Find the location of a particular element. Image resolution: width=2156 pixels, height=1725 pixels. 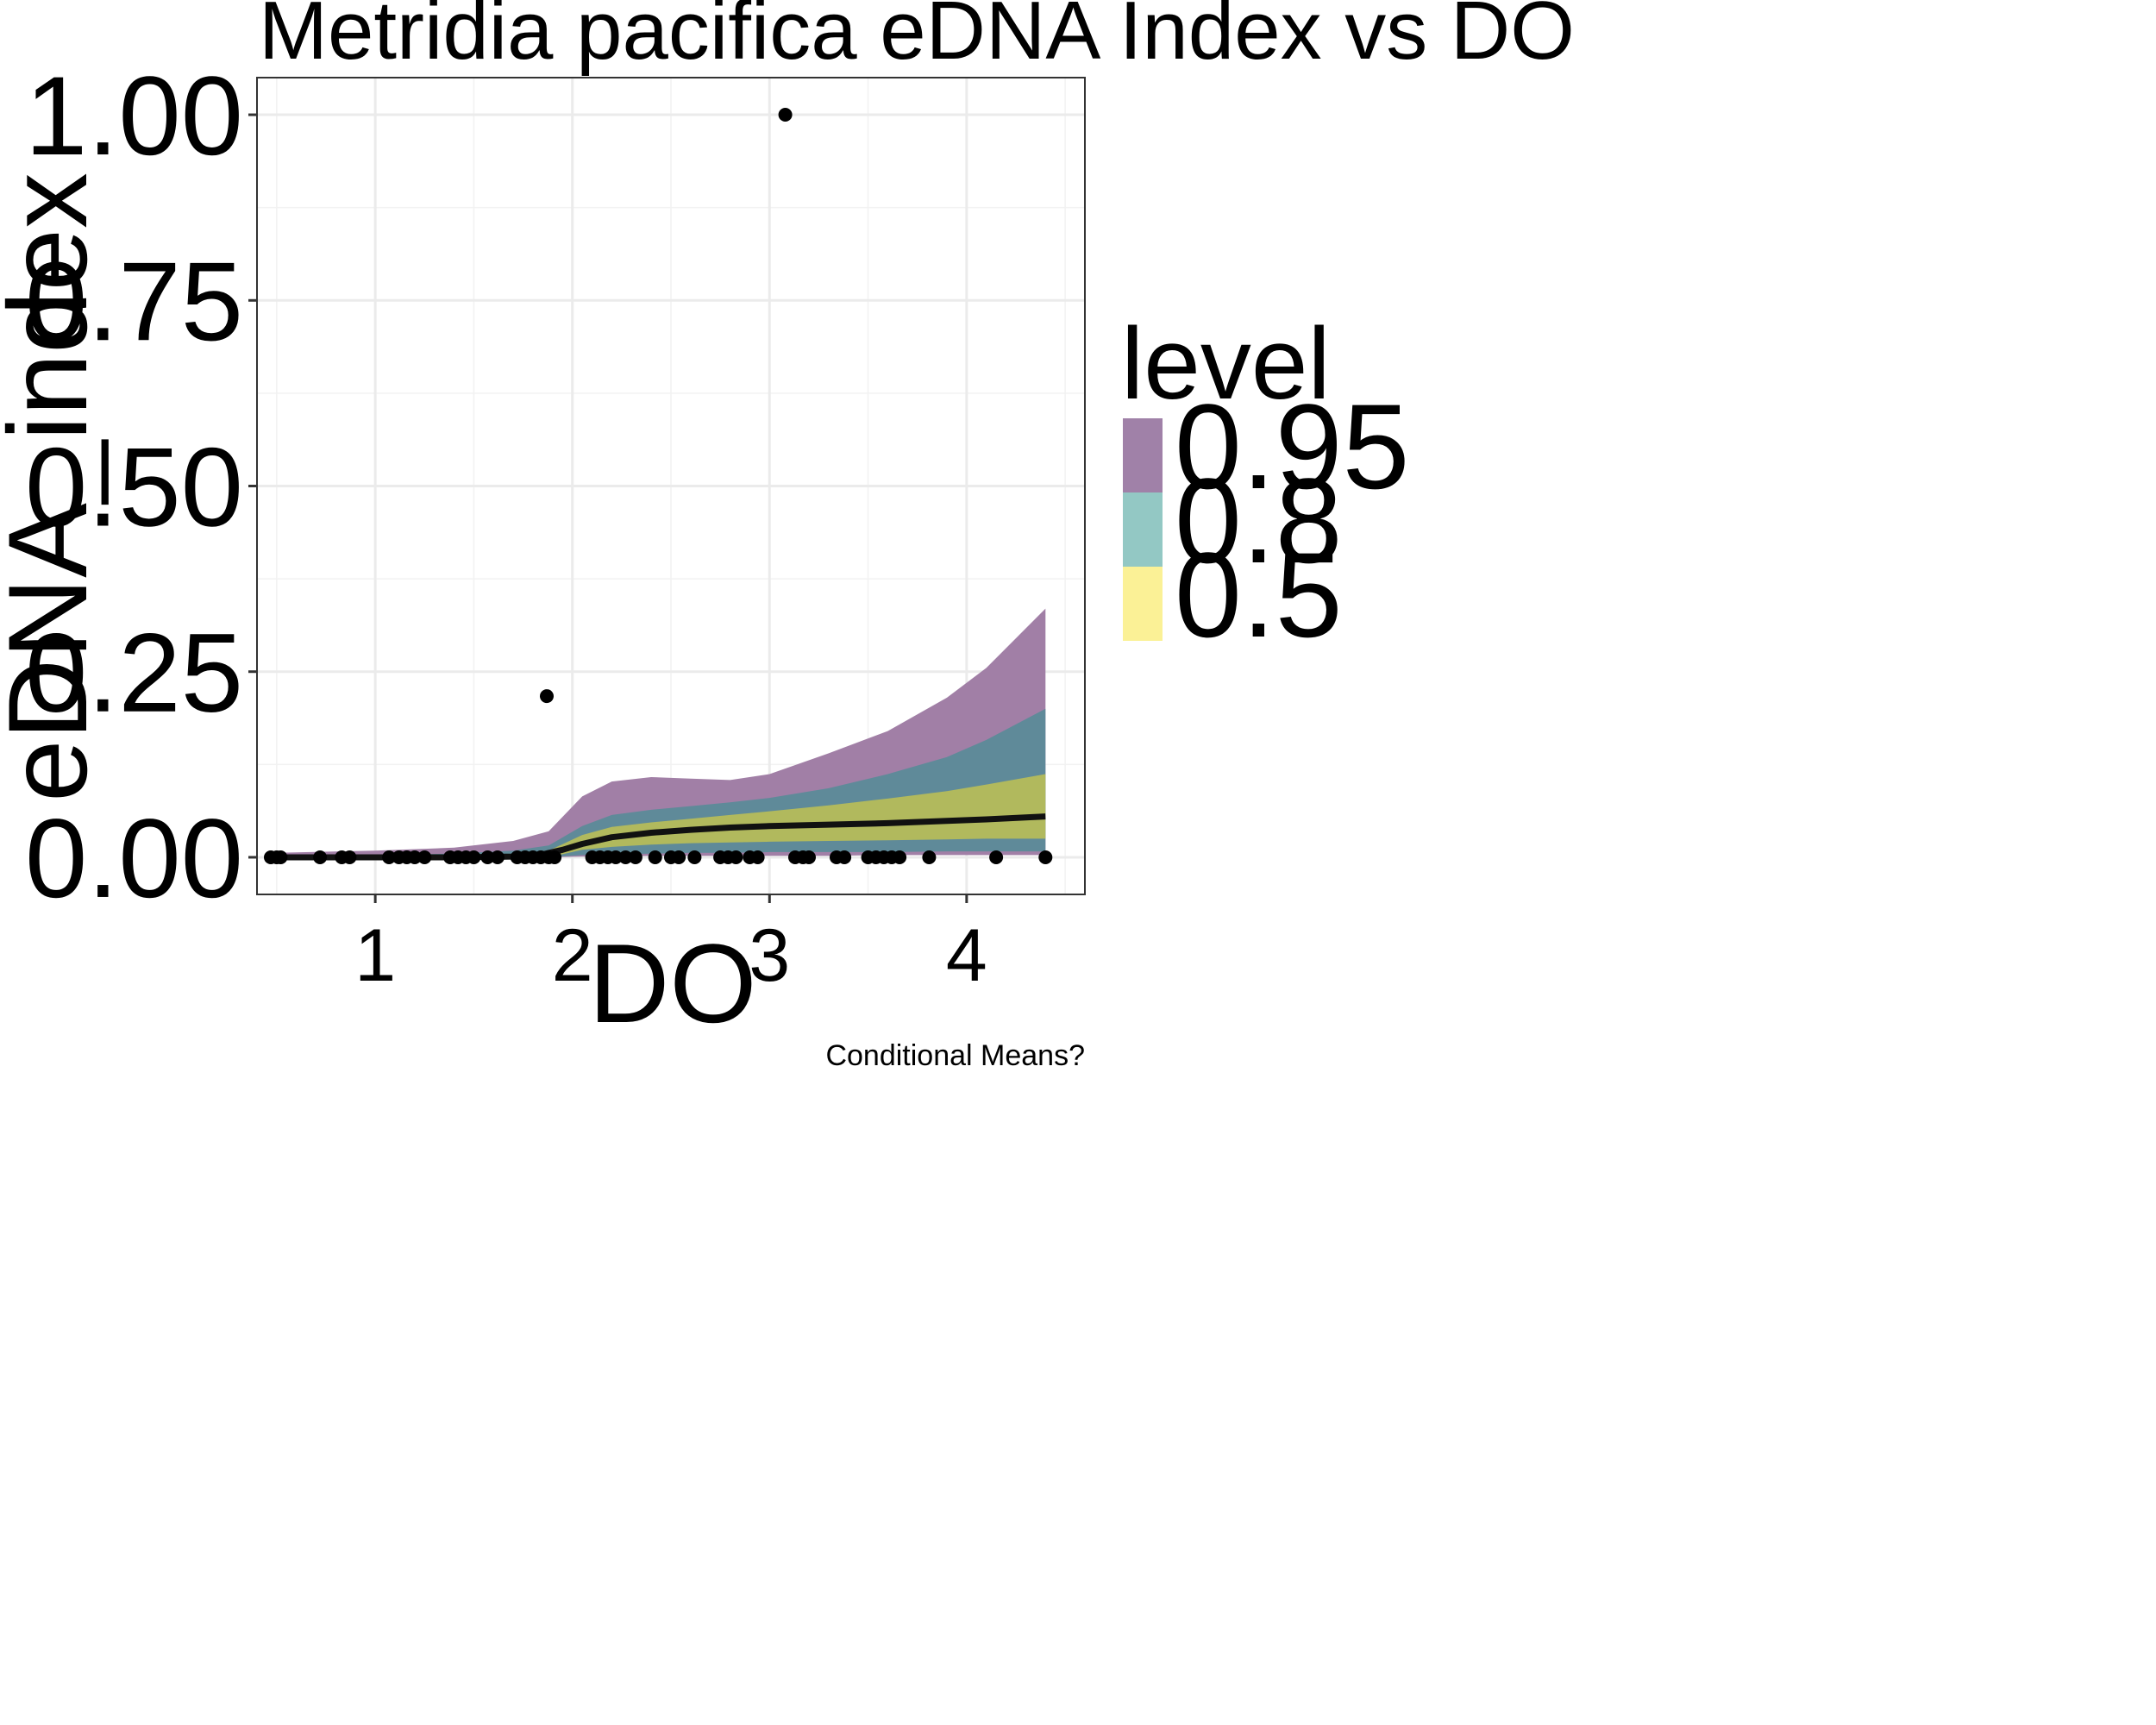

y-tick-label: 0.75 is located at coordinates (134, 301).